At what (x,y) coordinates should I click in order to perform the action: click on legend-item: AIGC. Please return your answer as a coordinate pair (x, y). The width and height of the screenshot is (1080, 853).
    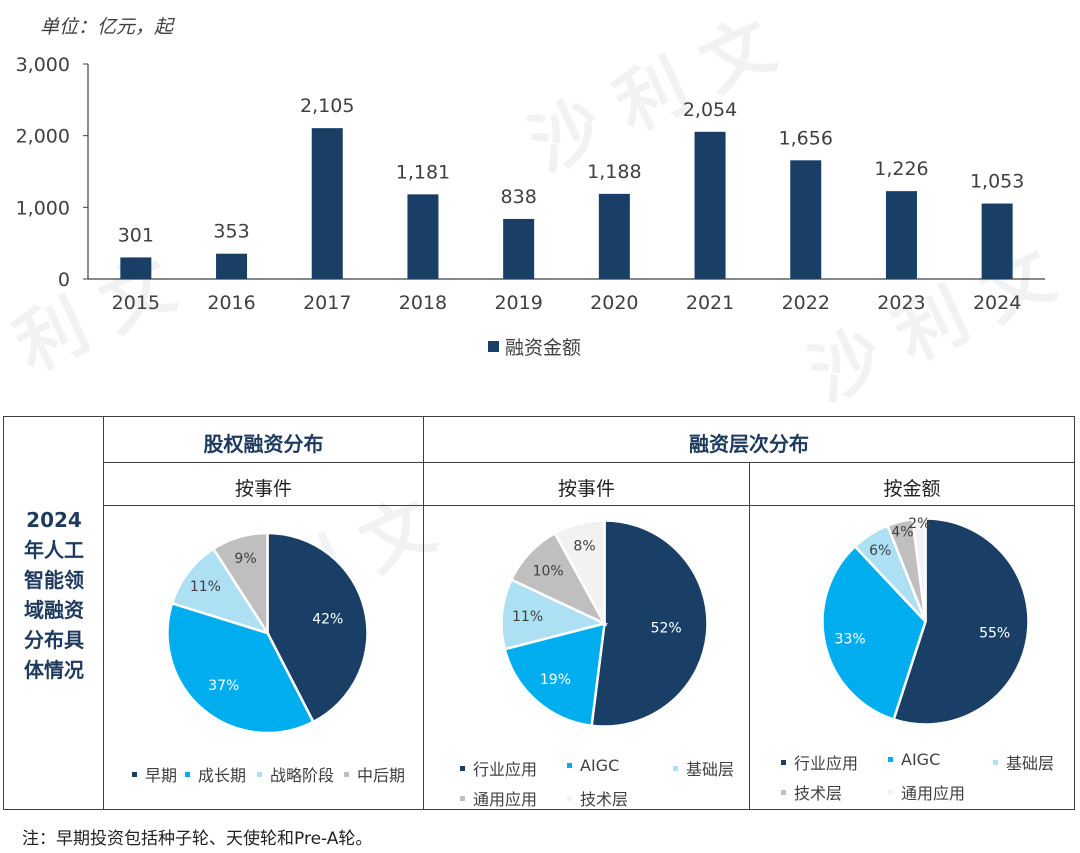
    Looking at the image, I should click on (914, 759).